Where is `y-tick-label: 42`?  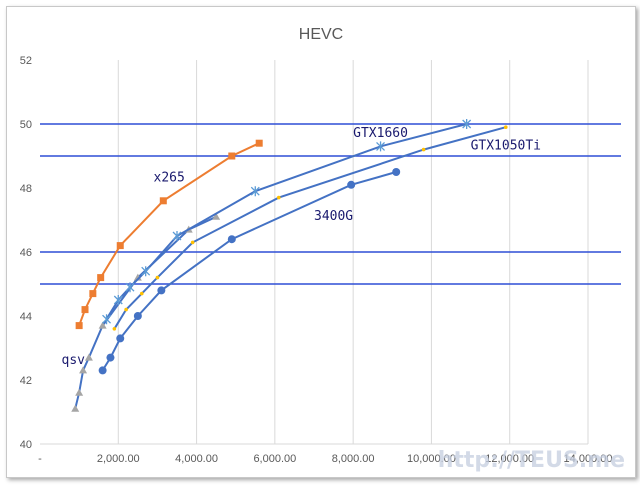 y-tick-label: 42 is located at coordinates (26, 381).